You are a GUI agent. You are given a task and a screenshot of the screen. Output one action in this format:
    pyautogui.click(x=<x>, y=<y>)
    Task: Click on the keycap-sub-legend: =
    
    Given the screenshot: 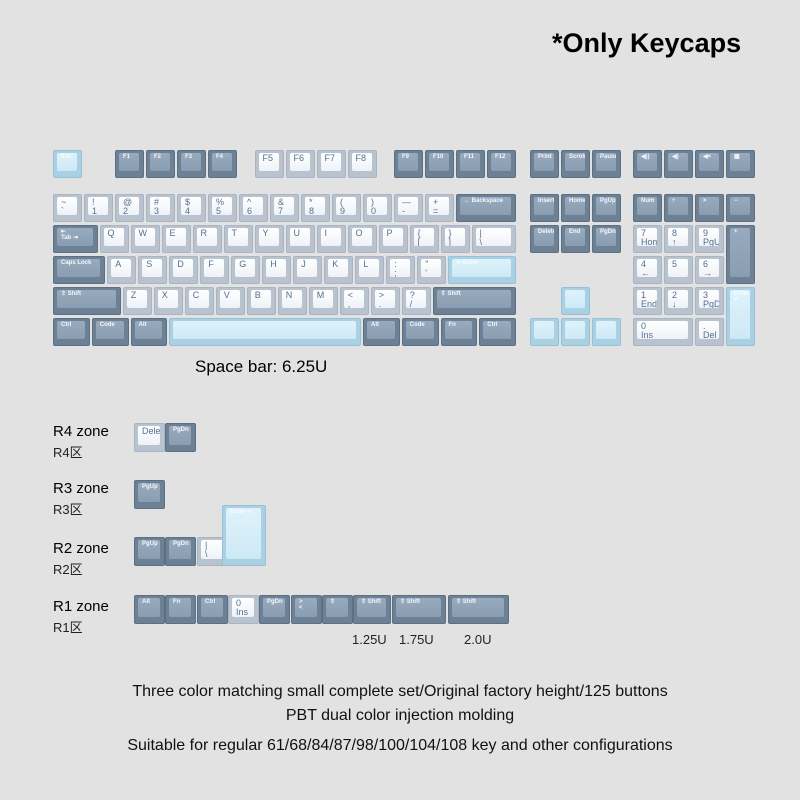 What is the action you would take?
    pyautogui.click(x=436, y=210)
    